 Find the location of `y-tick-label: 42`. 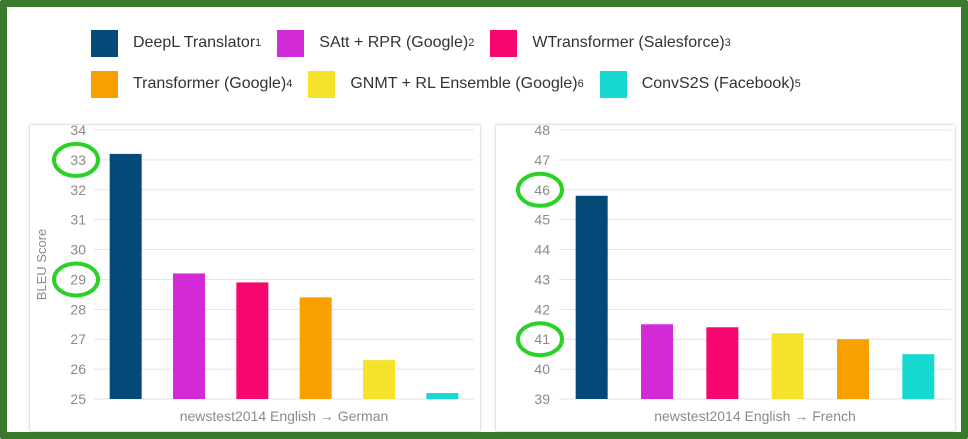

y-tick-label: 42 is located at coordinates (542, 309).